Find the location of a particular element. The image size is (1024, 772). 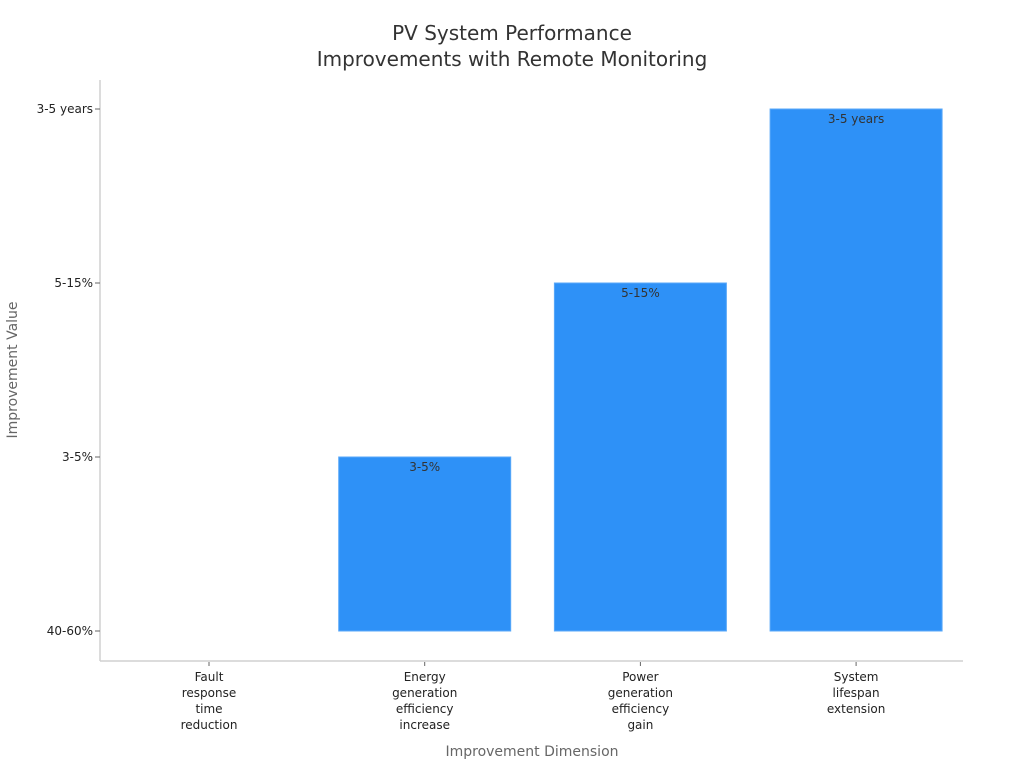

y-axis-label: Improvement Value is located at coordinates (13, 369).